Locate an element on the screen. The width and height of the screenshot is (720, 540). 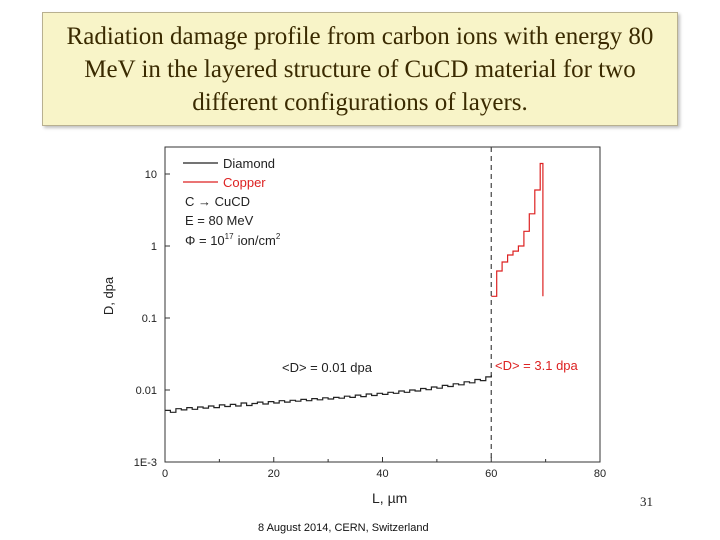
fluence-unit: ion/cm is located at coordinates (257, 240).